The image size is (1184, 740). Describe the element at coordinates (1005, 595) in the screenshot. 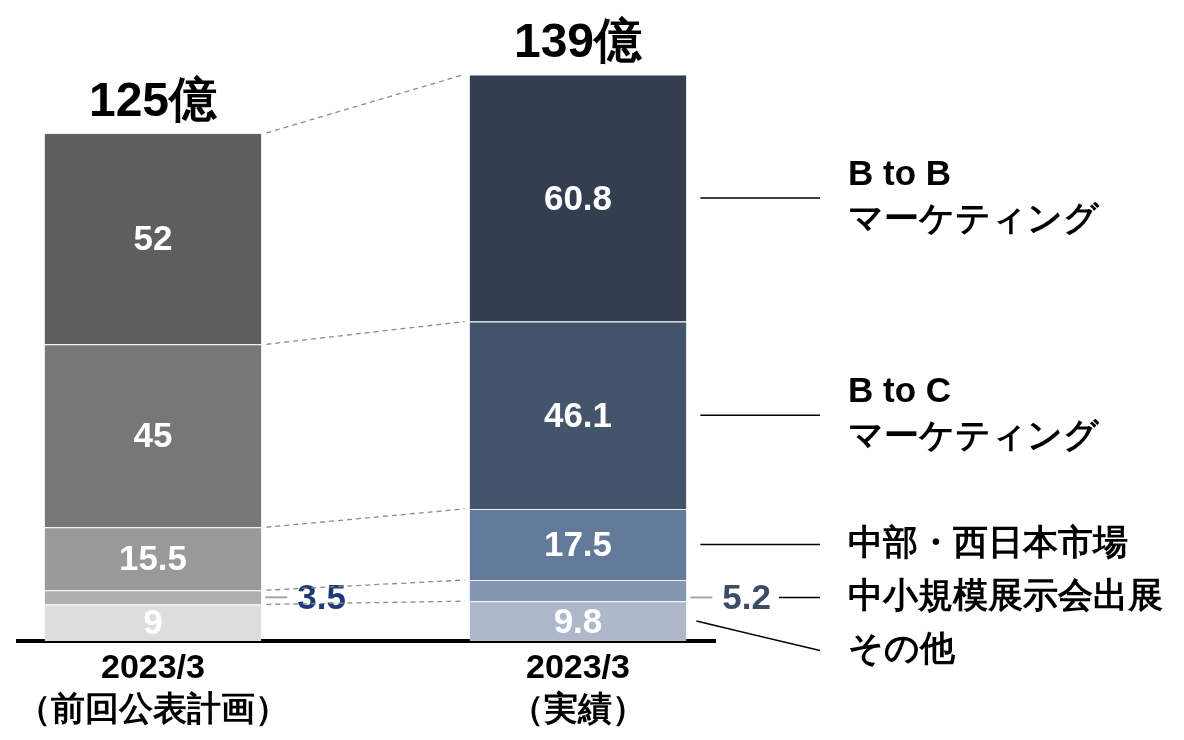

I see `text: 中小規模展示会出展` at that location.